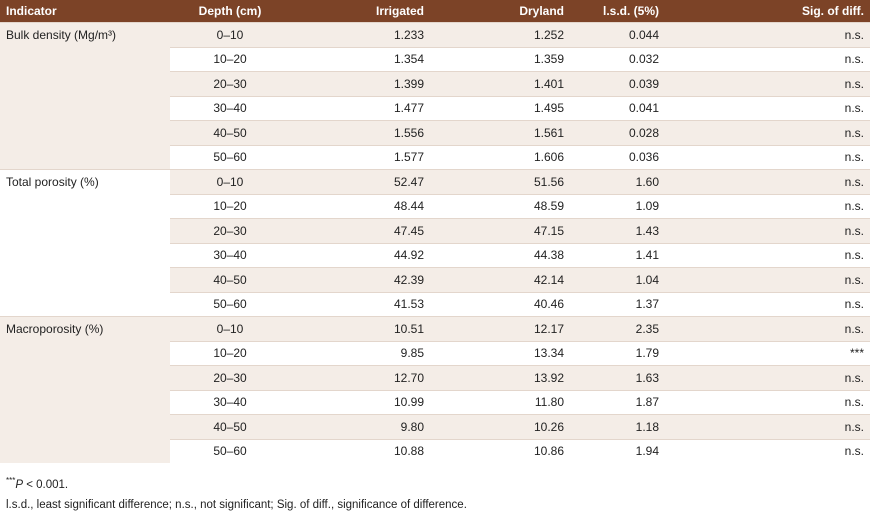 This screenshot has height=515, width=870. What do you see at coordinates (500, 34) in the screenshot?
I see `cell: 1.252` at bounding box center [500, 34].